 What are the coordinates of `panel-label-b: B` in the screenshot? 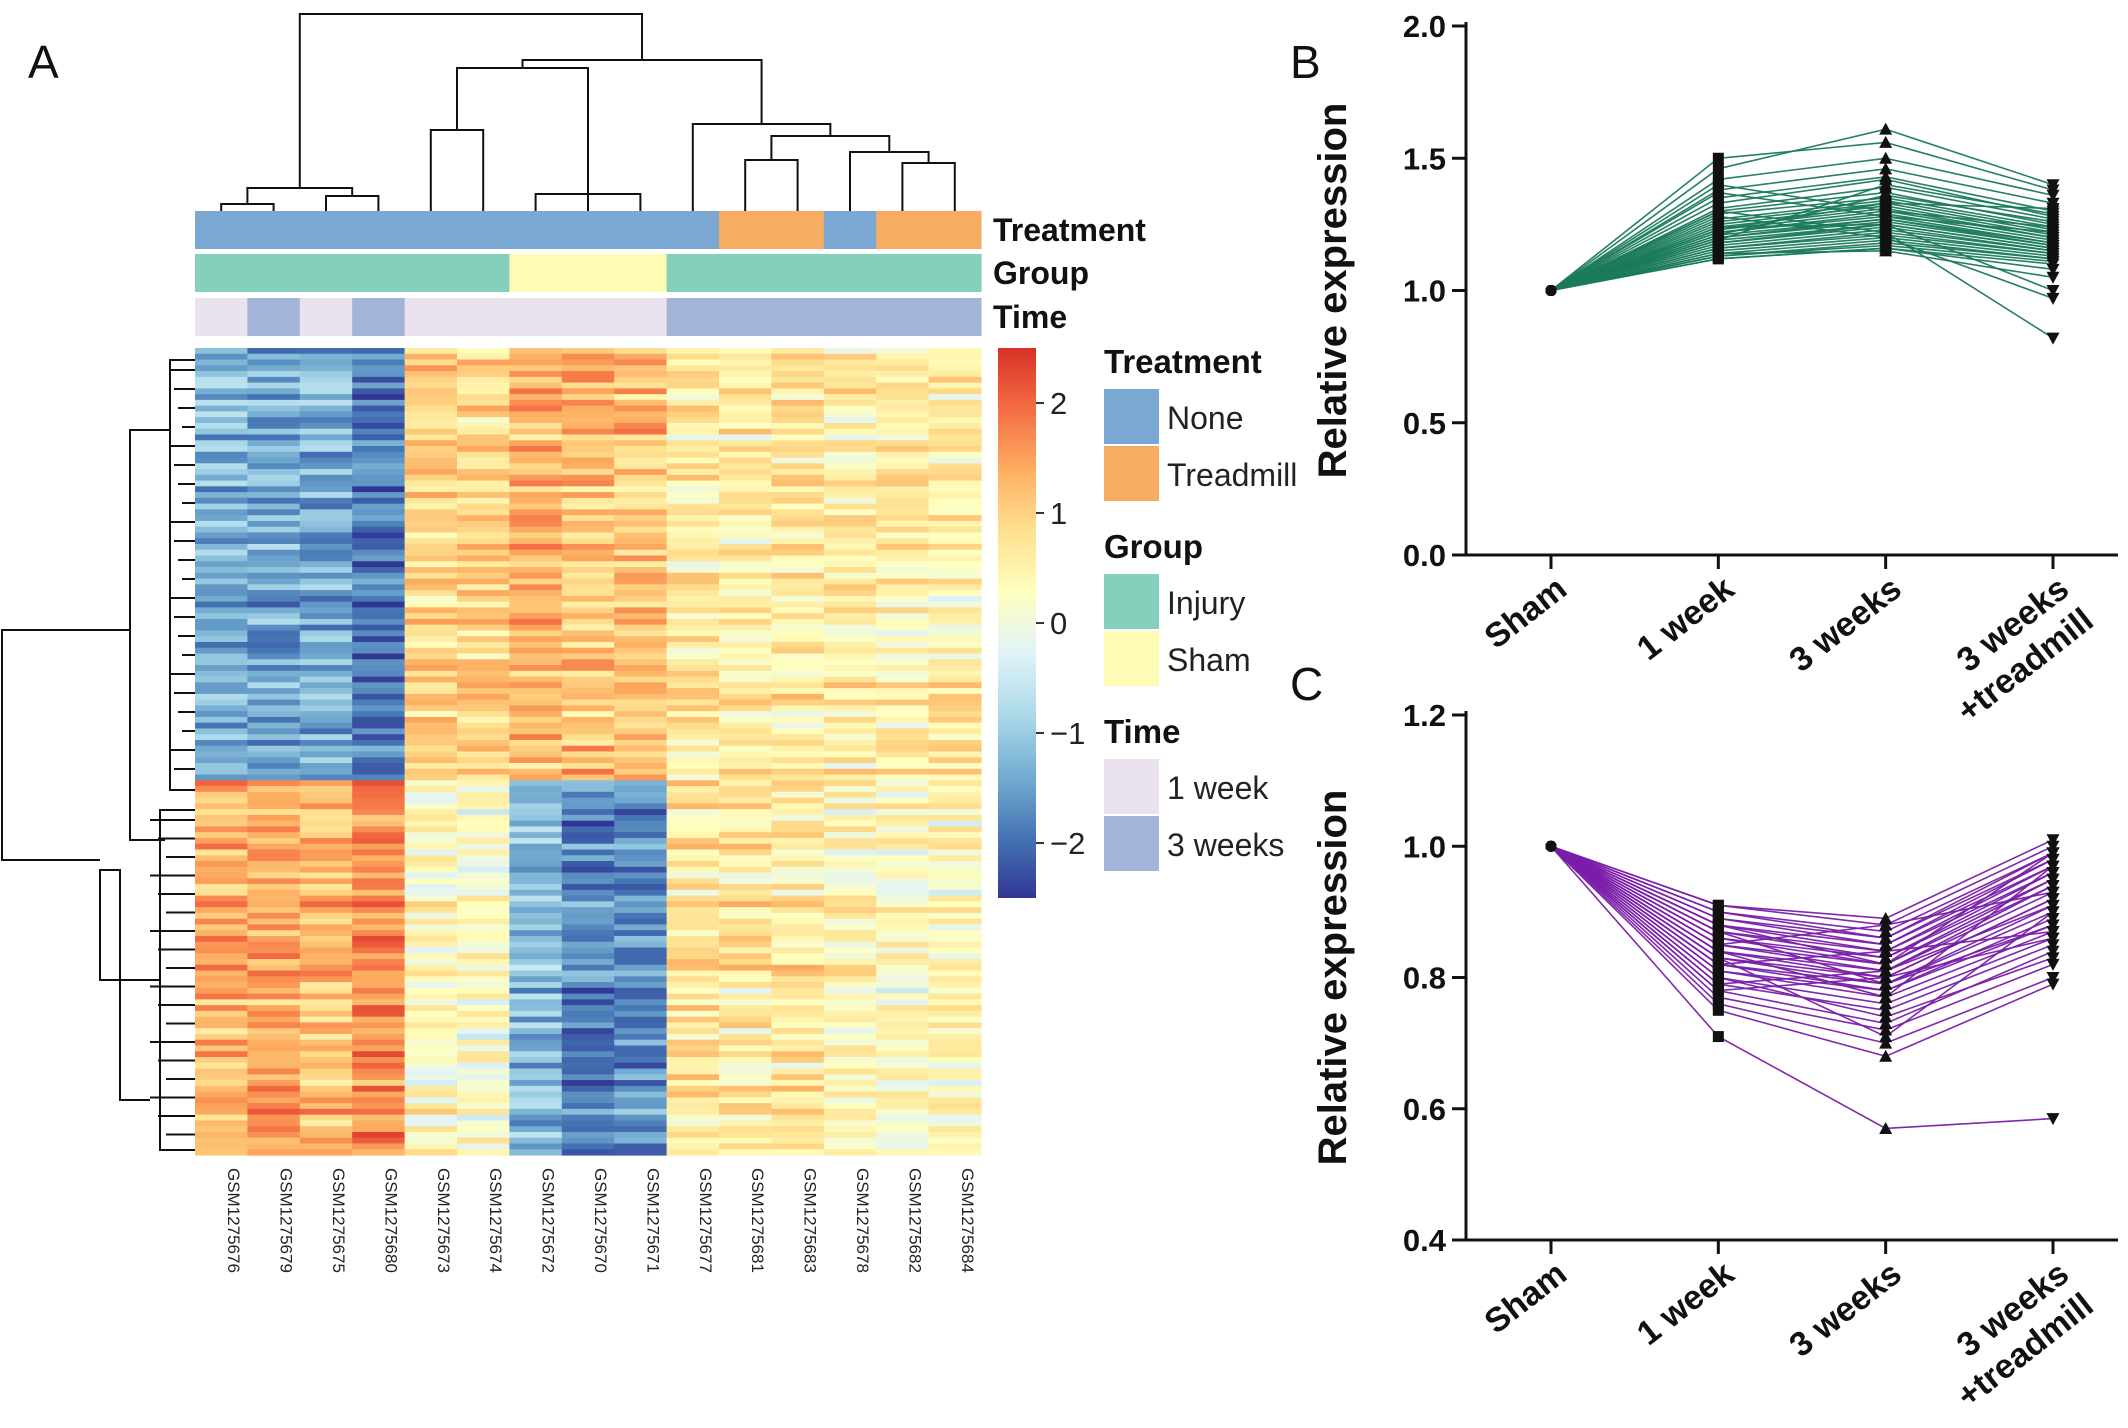 It's located at (1305, 62).